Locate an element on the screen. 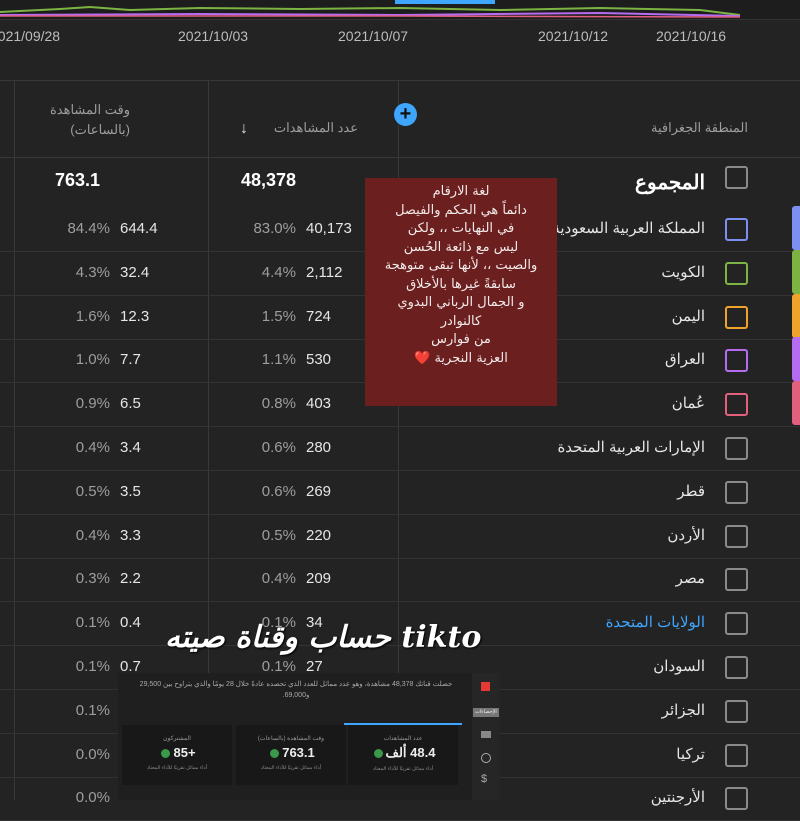 This screenshot has height=821, width=800. line-chart-strip is located at coordinates (400, 10).